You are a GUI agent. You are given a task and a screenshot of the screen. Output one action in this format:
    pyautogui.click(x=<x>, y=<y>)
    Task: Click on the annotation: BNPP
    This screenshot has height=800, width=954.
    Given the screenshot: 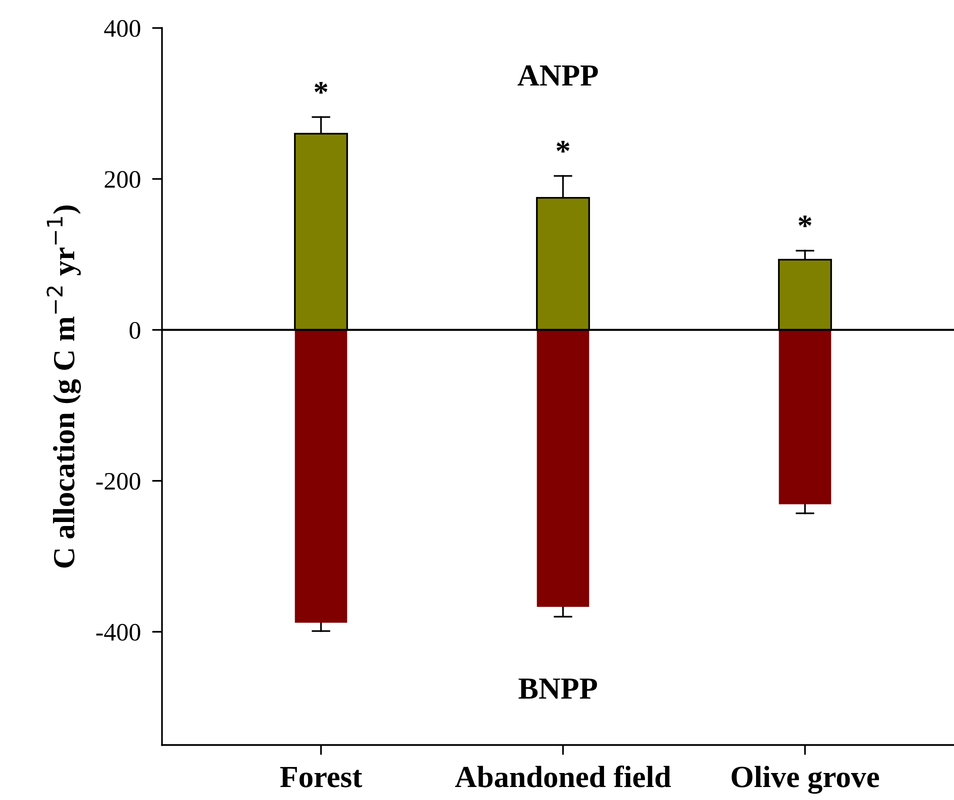 What is the action you would take?
    pyautogui.click(x=558, y=688)
    